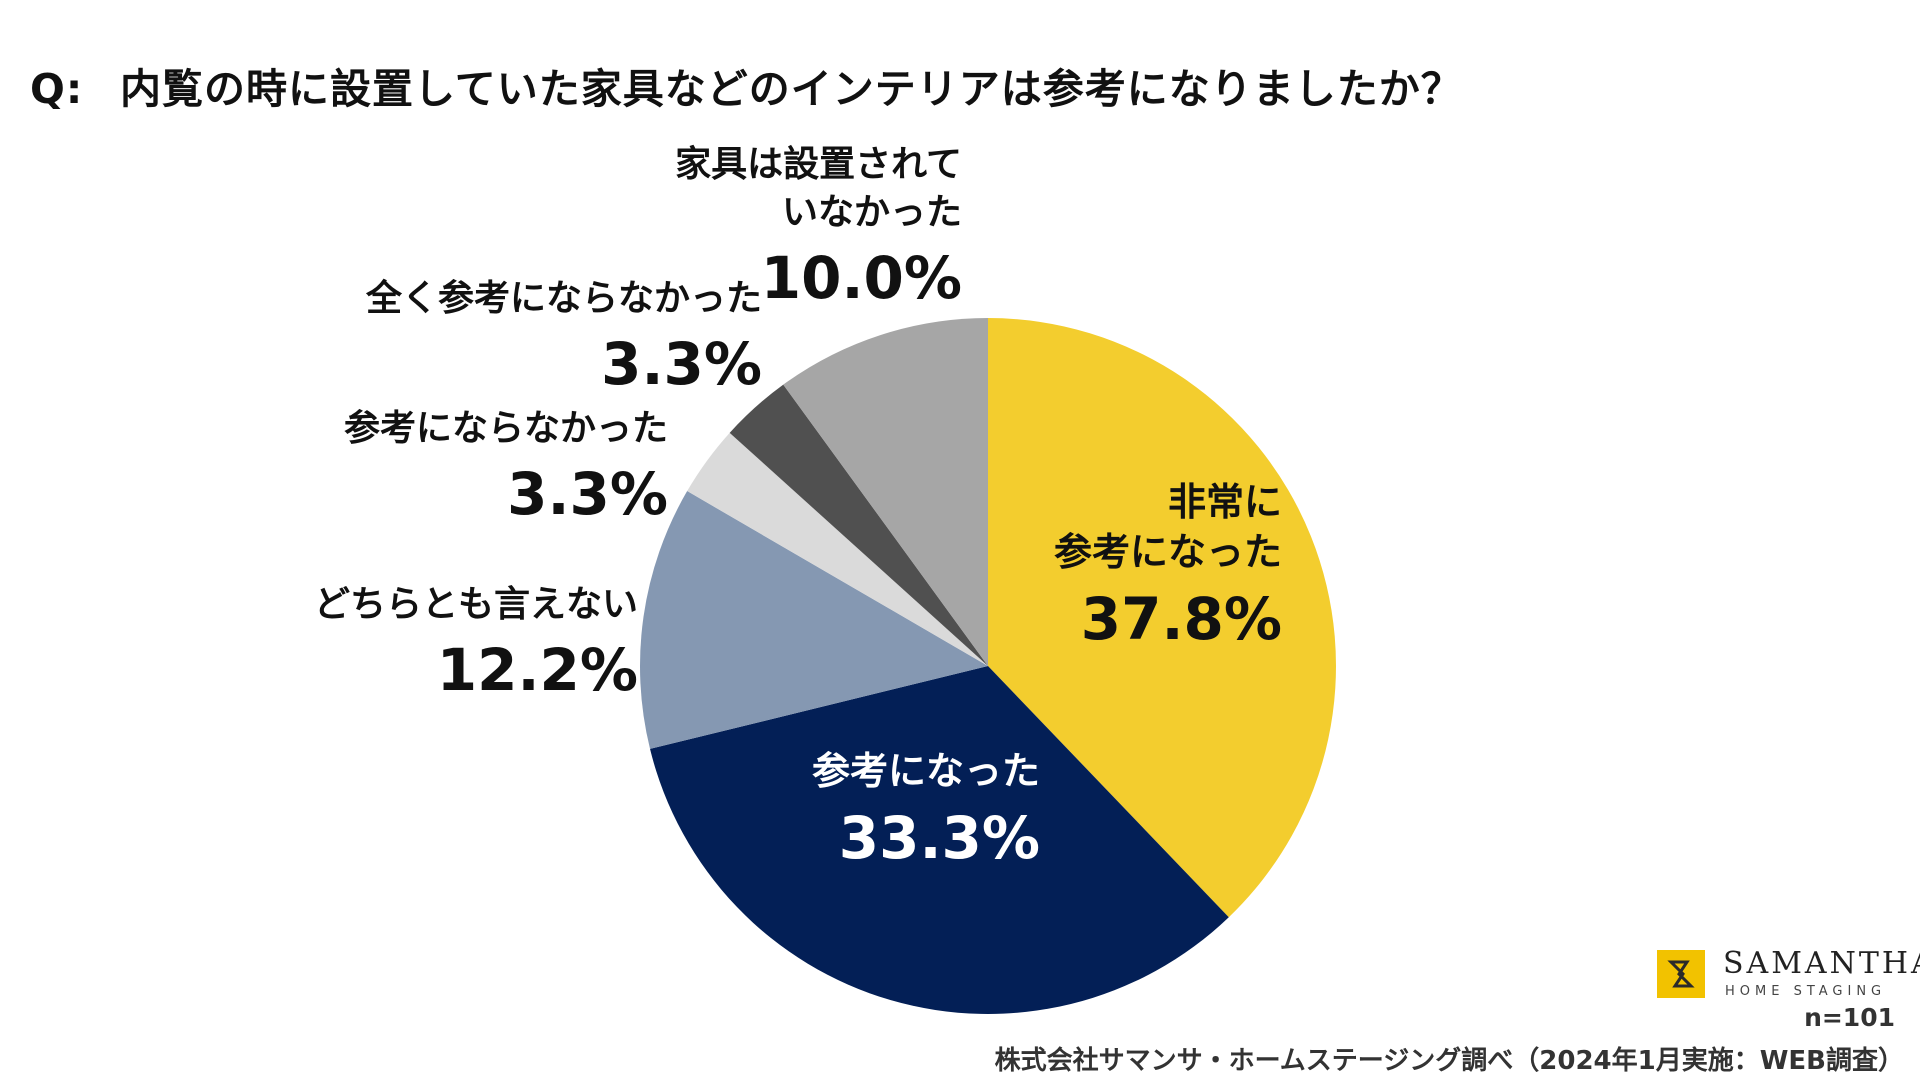 This screenshot has height=1080, width=1920. I want to click on slice-value-1: 33.3%, so click(939, 838).